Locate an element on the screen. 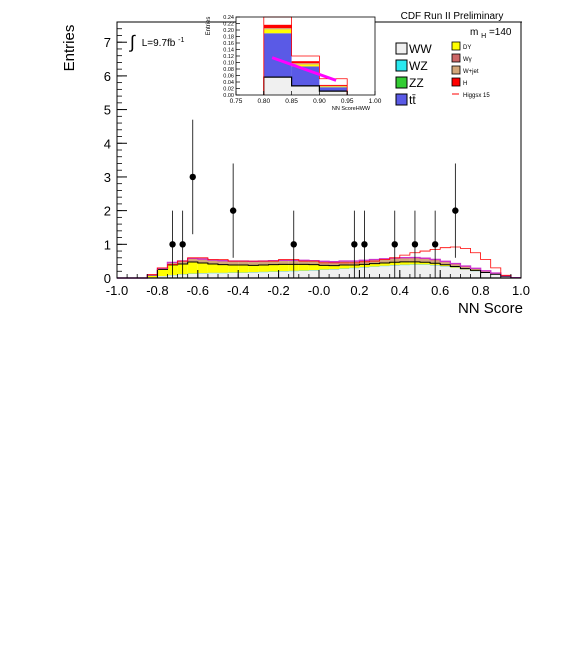 The height and width of the screenshot is (667, 567). y-axis-label: Entries is located at coordinates (69, 48).